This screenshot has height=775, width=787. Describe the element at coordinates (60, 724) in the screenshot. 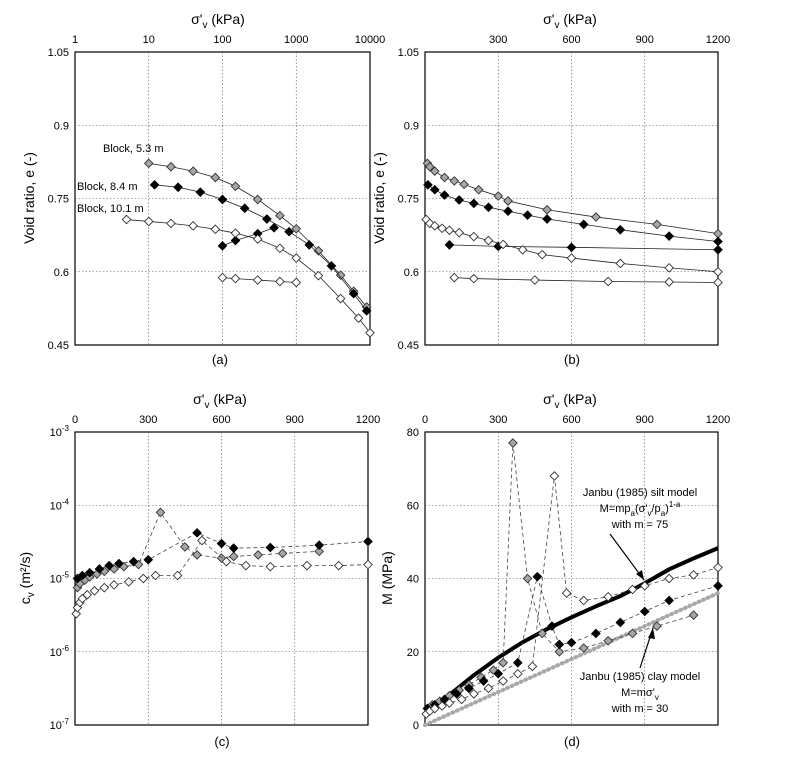

I see `y-tick-label: 10⁻⁷` at that location.